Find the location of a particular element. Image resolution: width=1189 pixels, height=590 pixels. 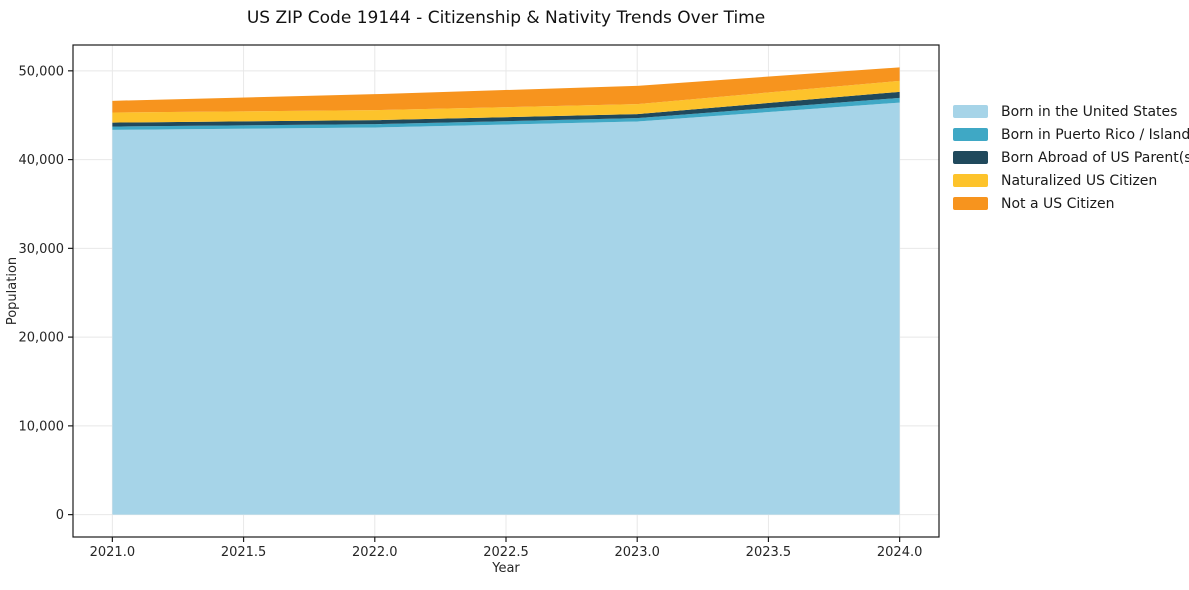

x-tick-label: 2022.0 is located at coordinates (375, 552).